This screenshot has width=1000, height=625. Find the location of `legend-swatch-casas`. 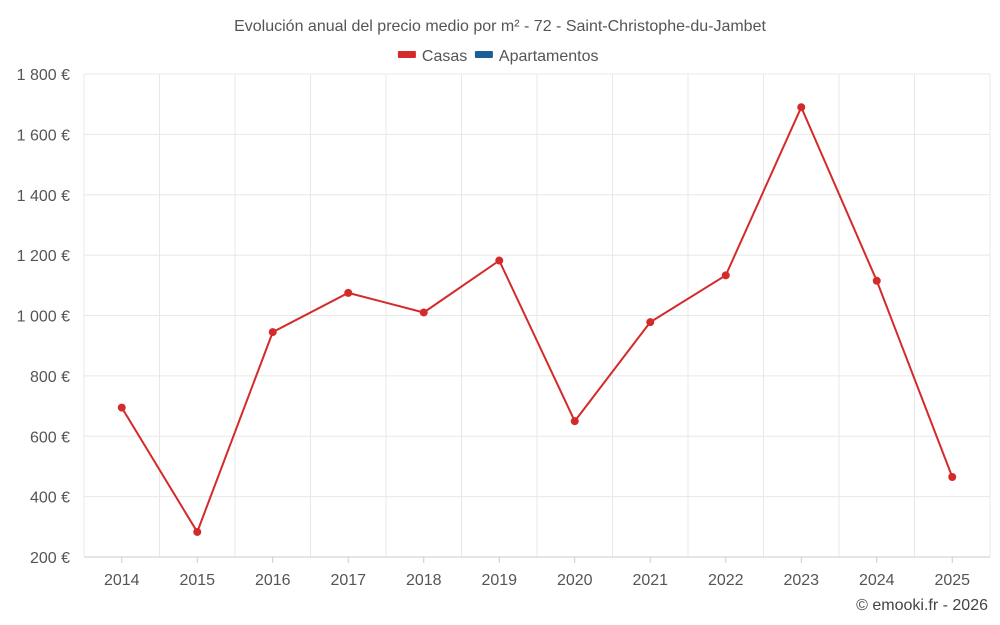

legend-swatch-casas is located at coordinates (406, 54).